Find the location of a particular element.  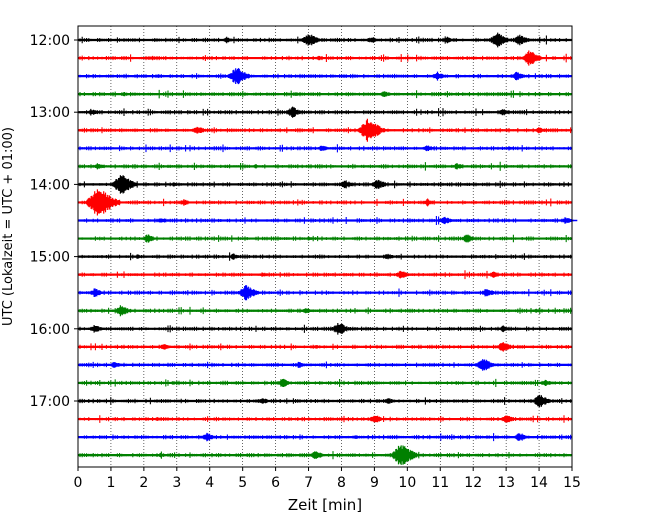

x-tick-label: 13 is located at coordinates (506, 483).